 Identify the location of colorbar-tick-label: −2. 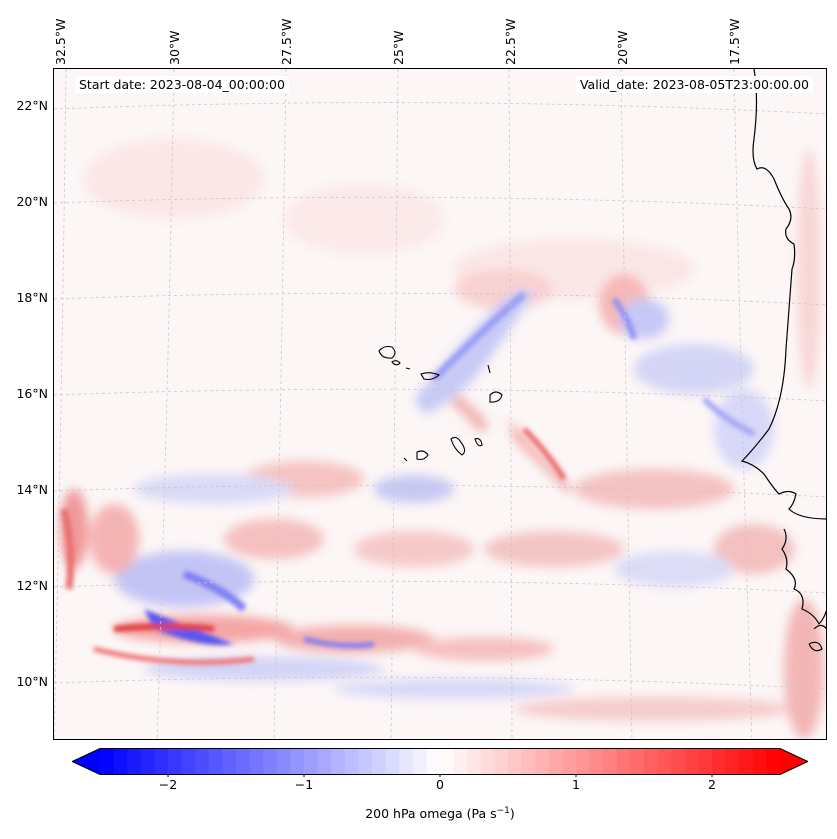
(168, 784).